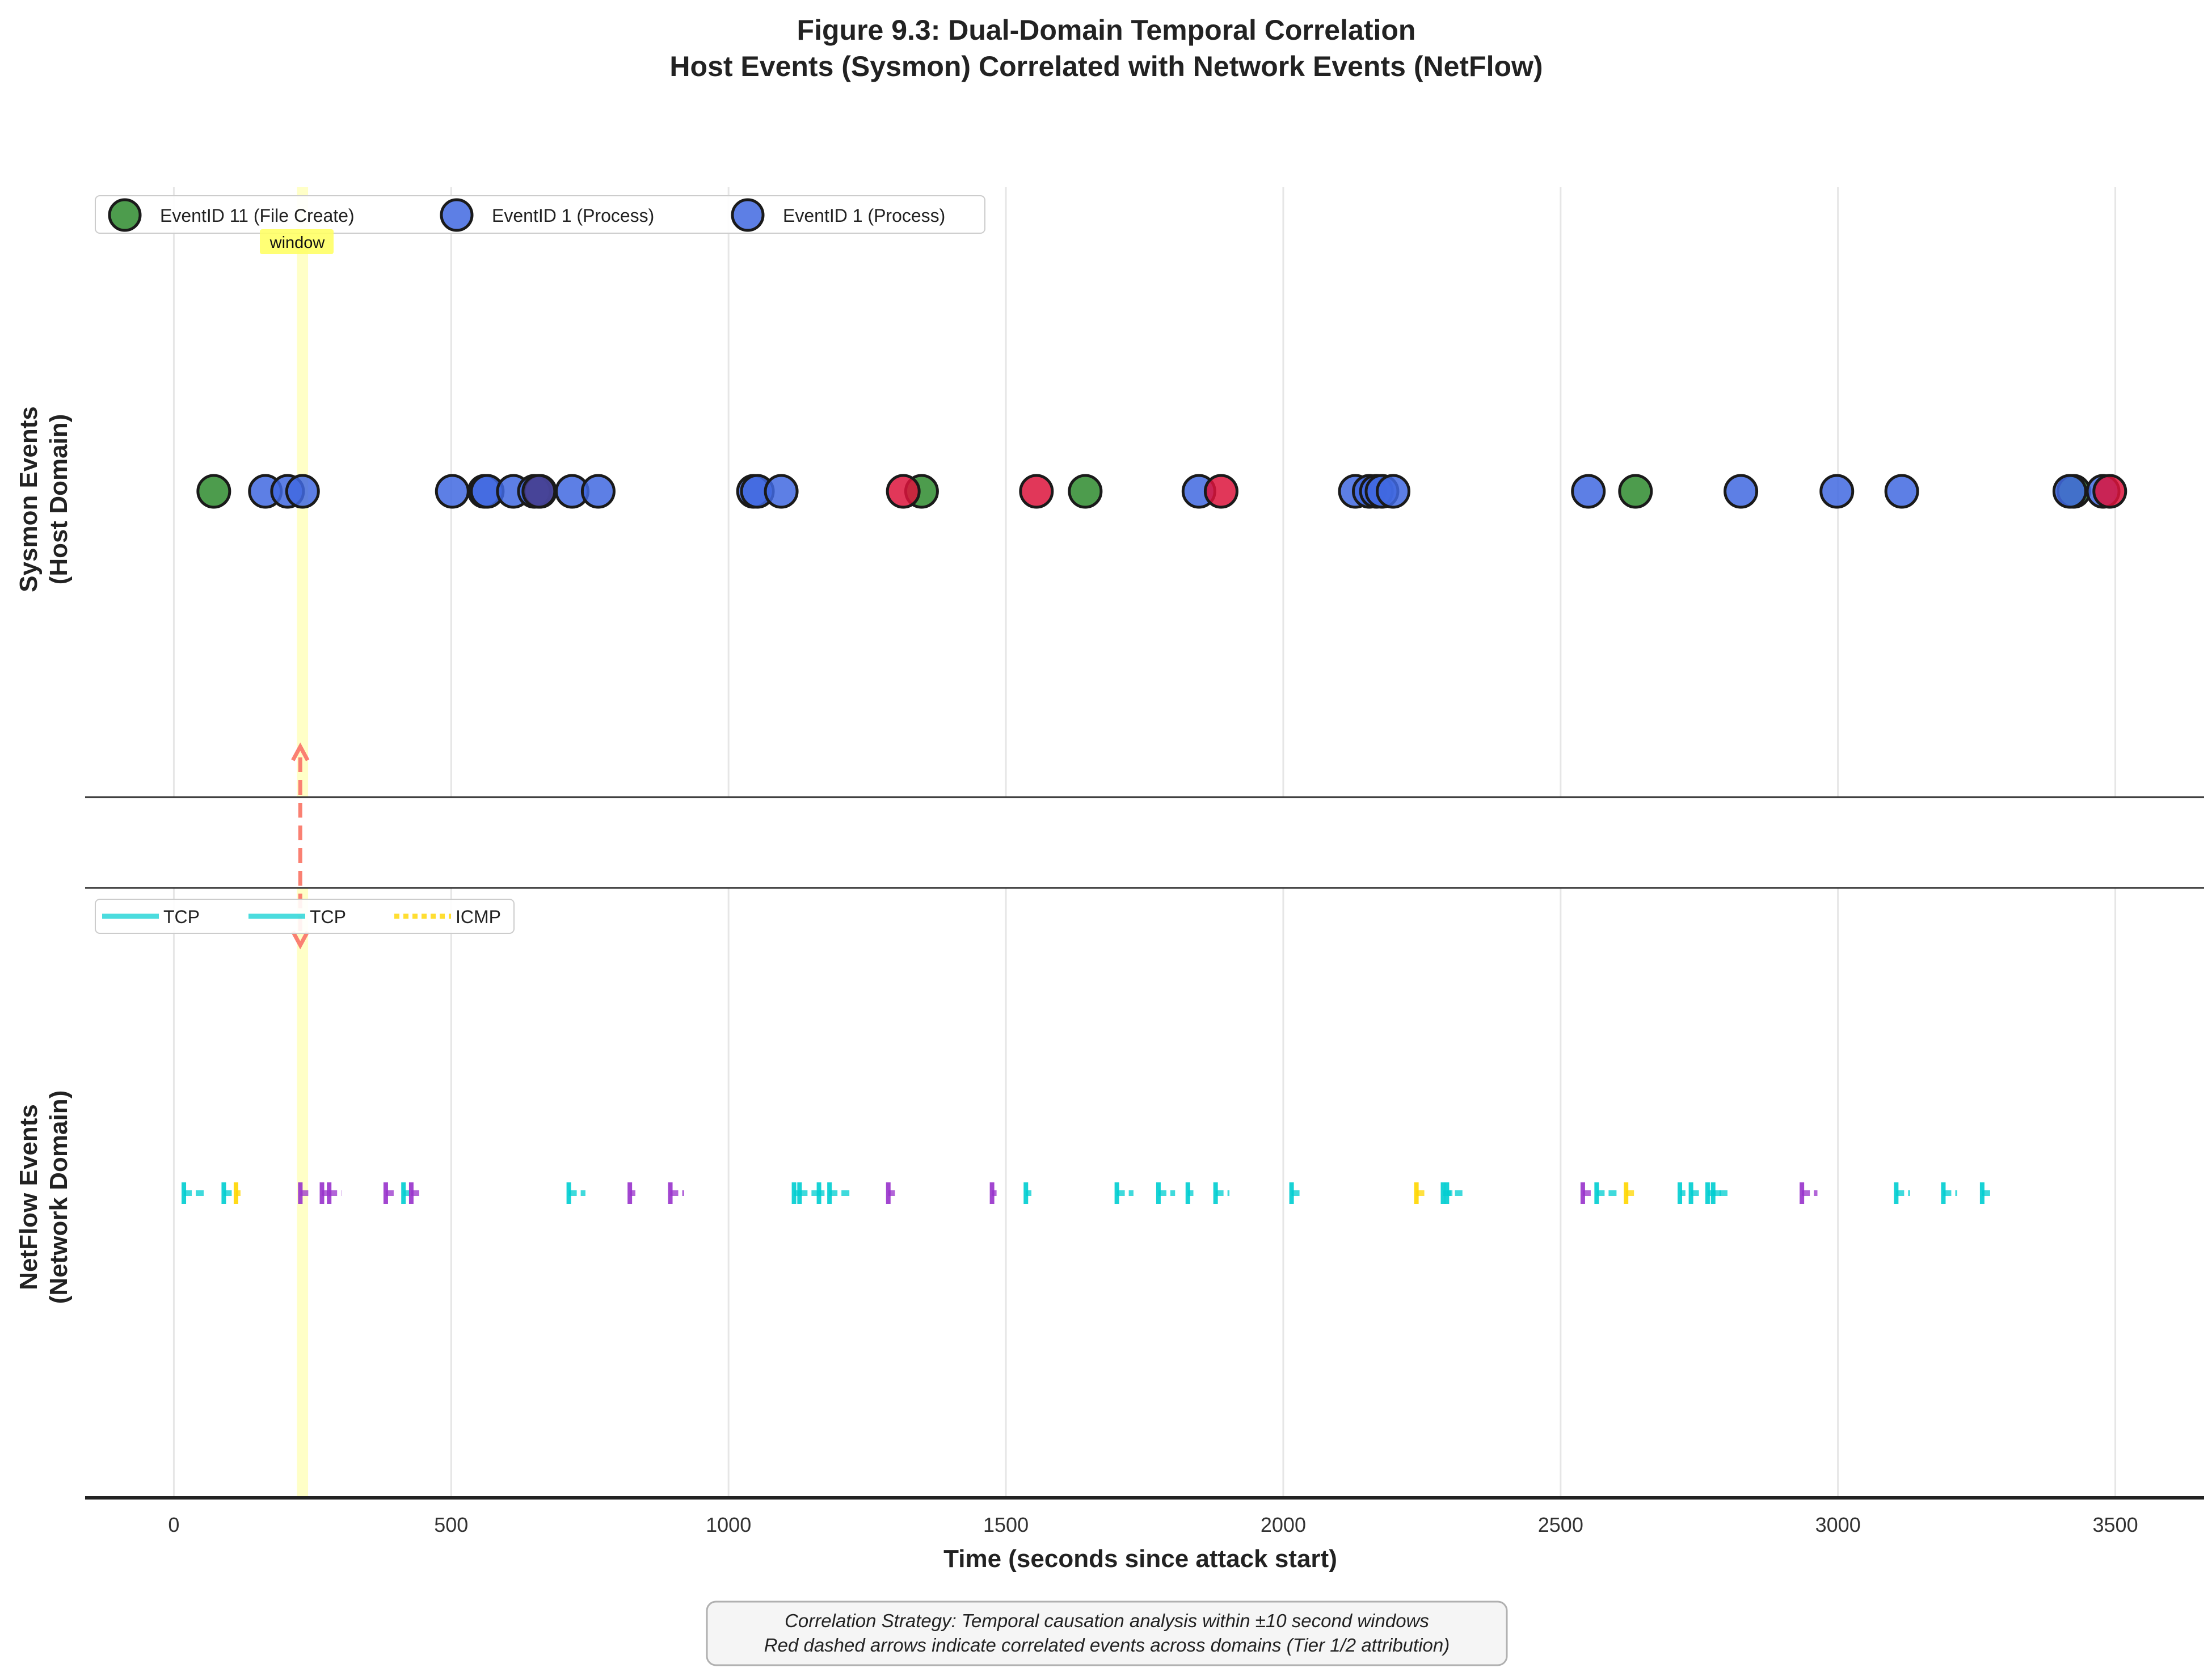  I want to click on host-ylabel-line1: Sysmon Events, so click(29, 499).